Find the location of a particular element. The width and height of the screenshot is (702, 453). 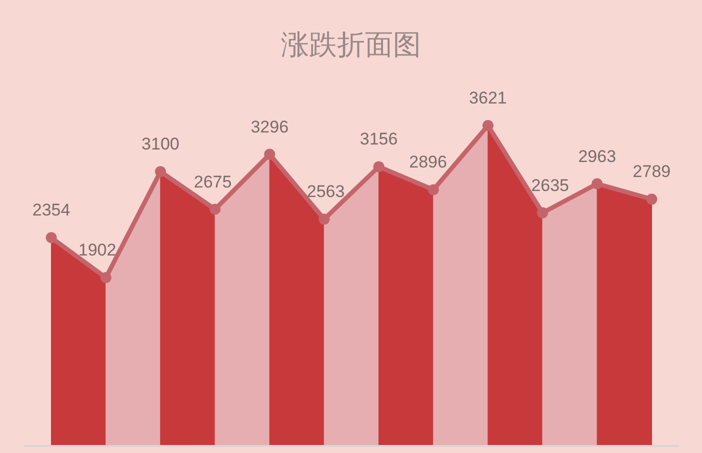

data-label: 3100 is located at coordinates (161, 144).